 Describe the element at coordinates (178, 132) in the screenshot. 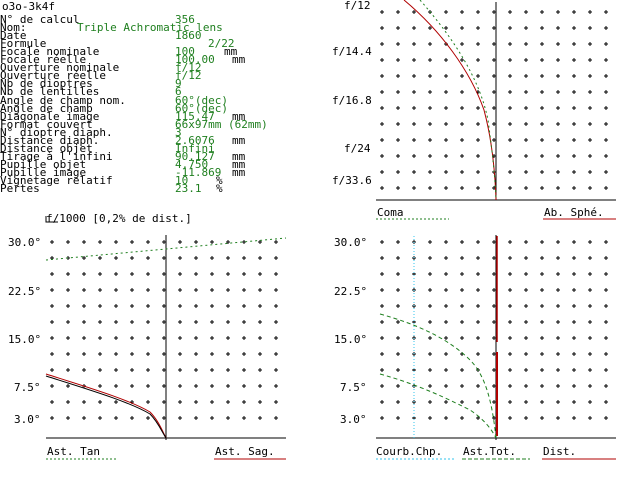

I see `param-value: 3` at that location.